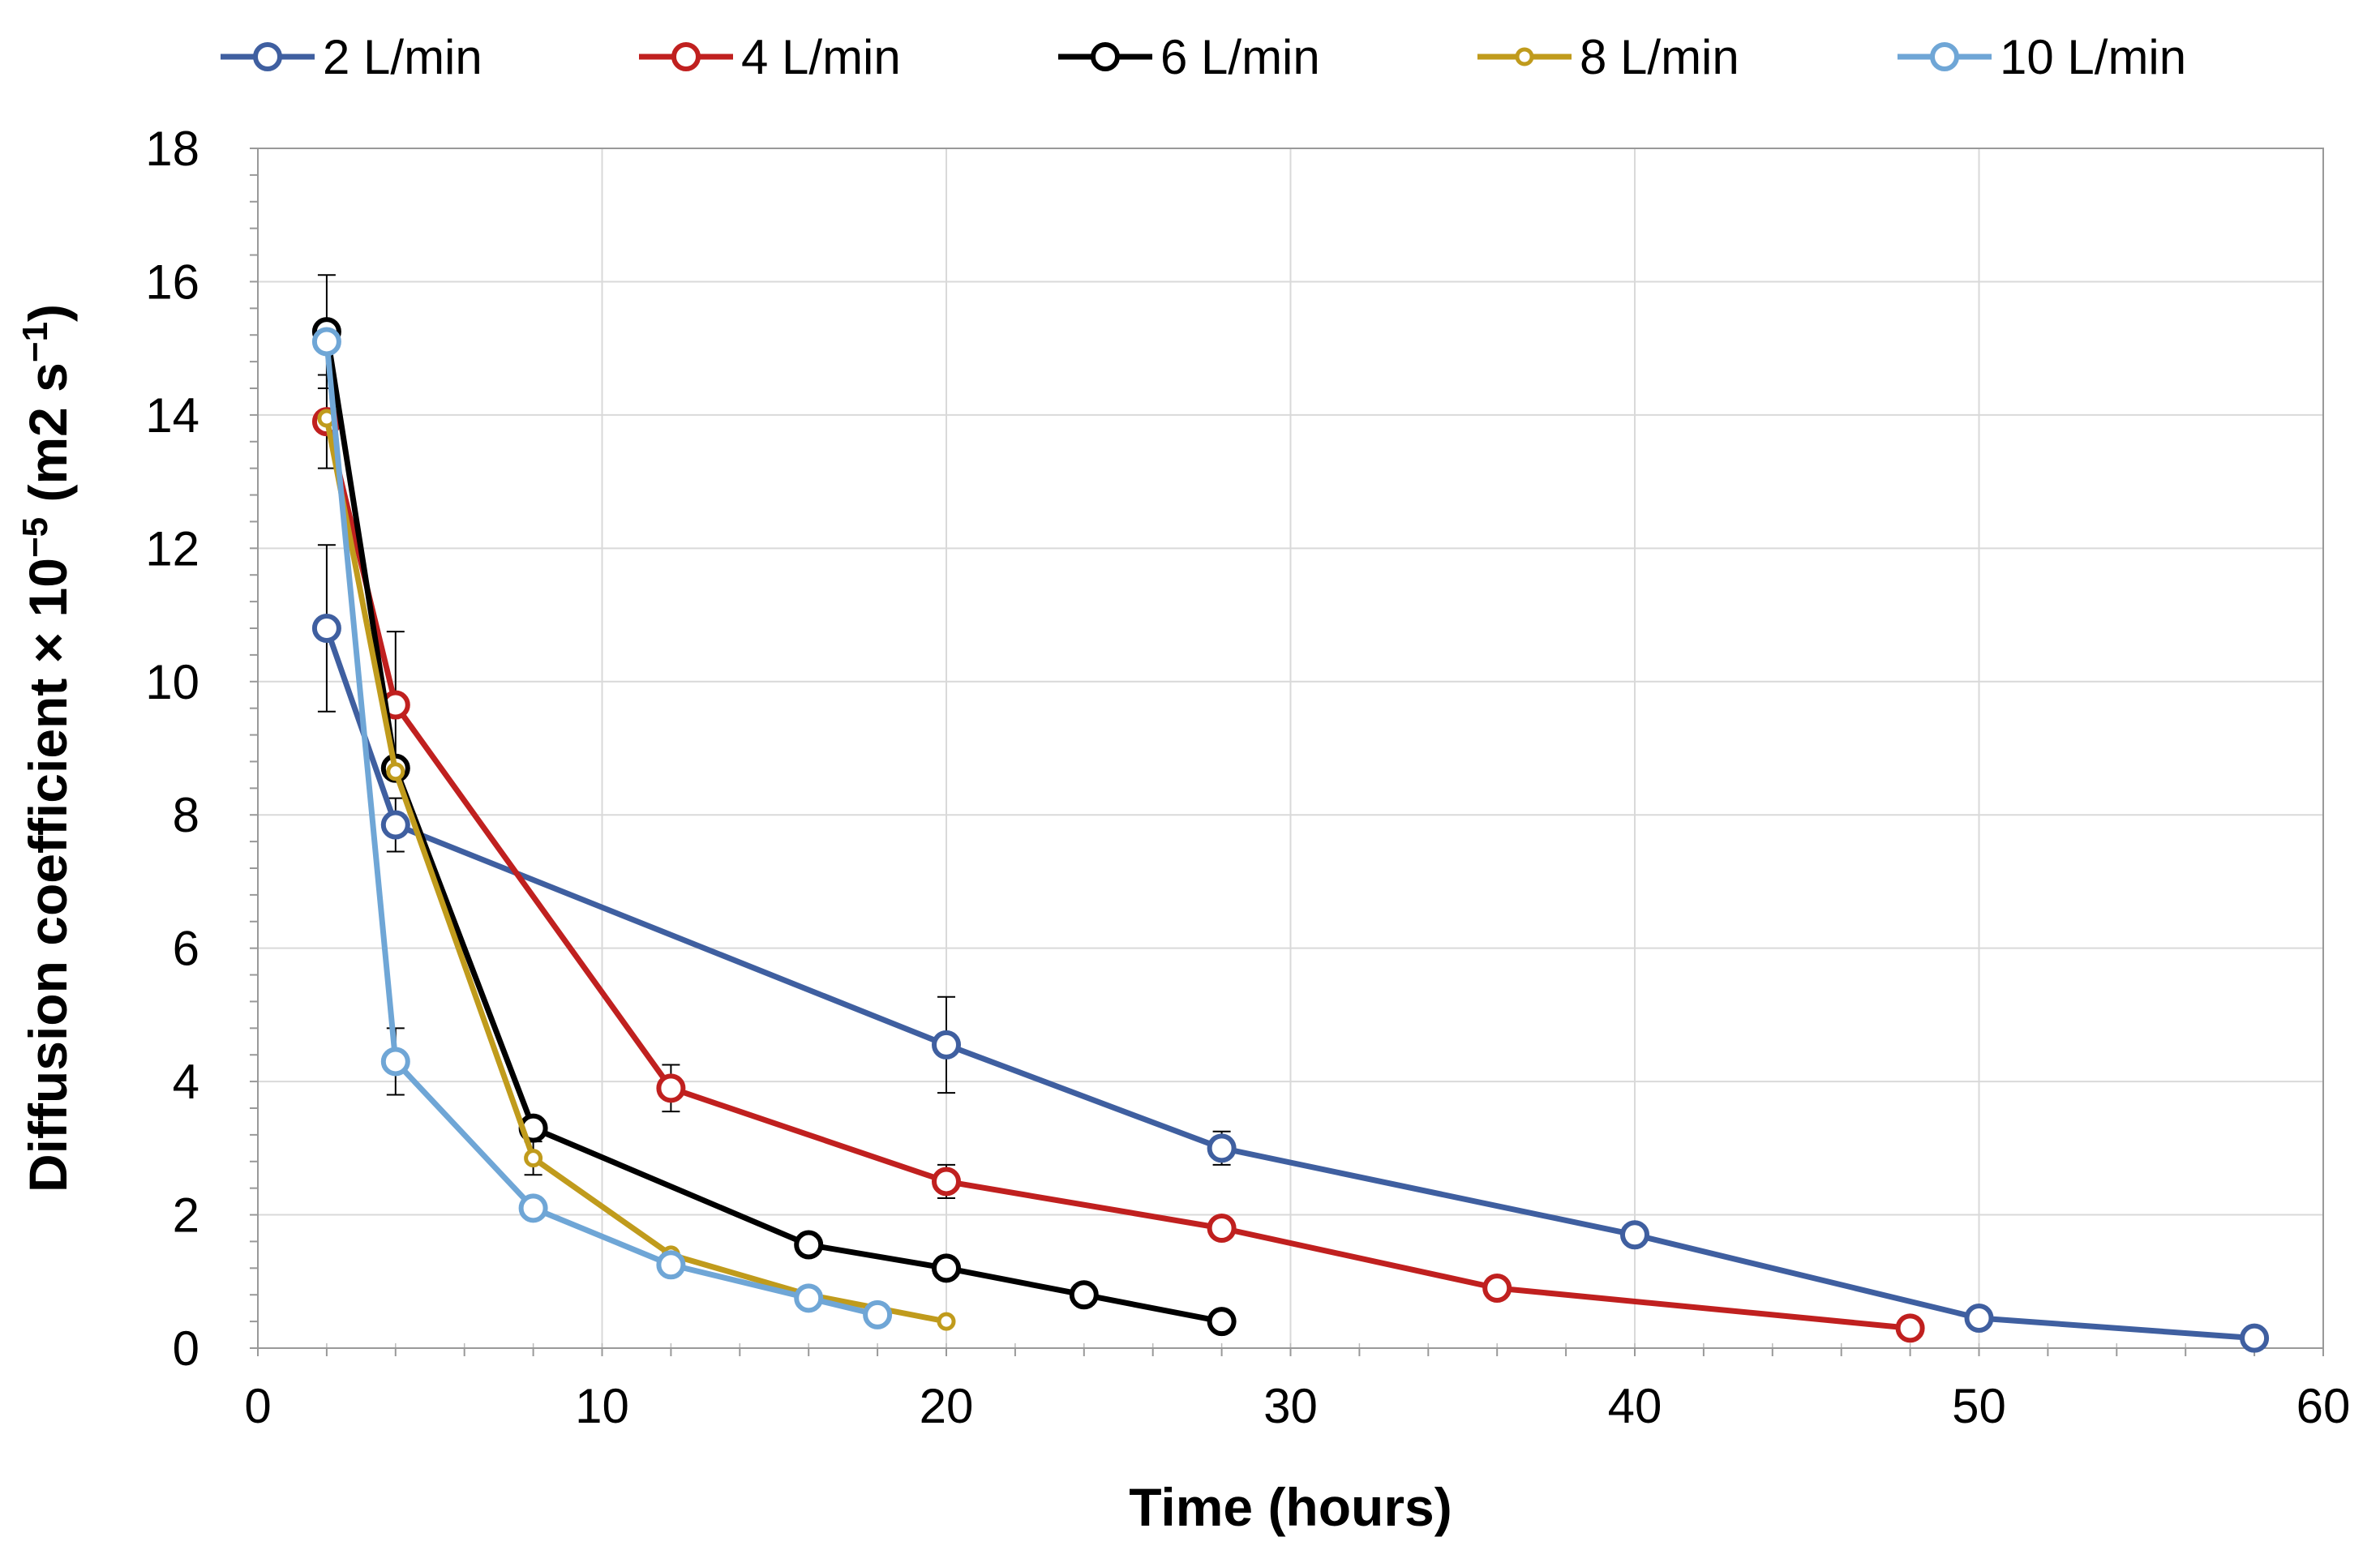  I want to click on y-axis-title-exponent: −5, so click(35, 537).